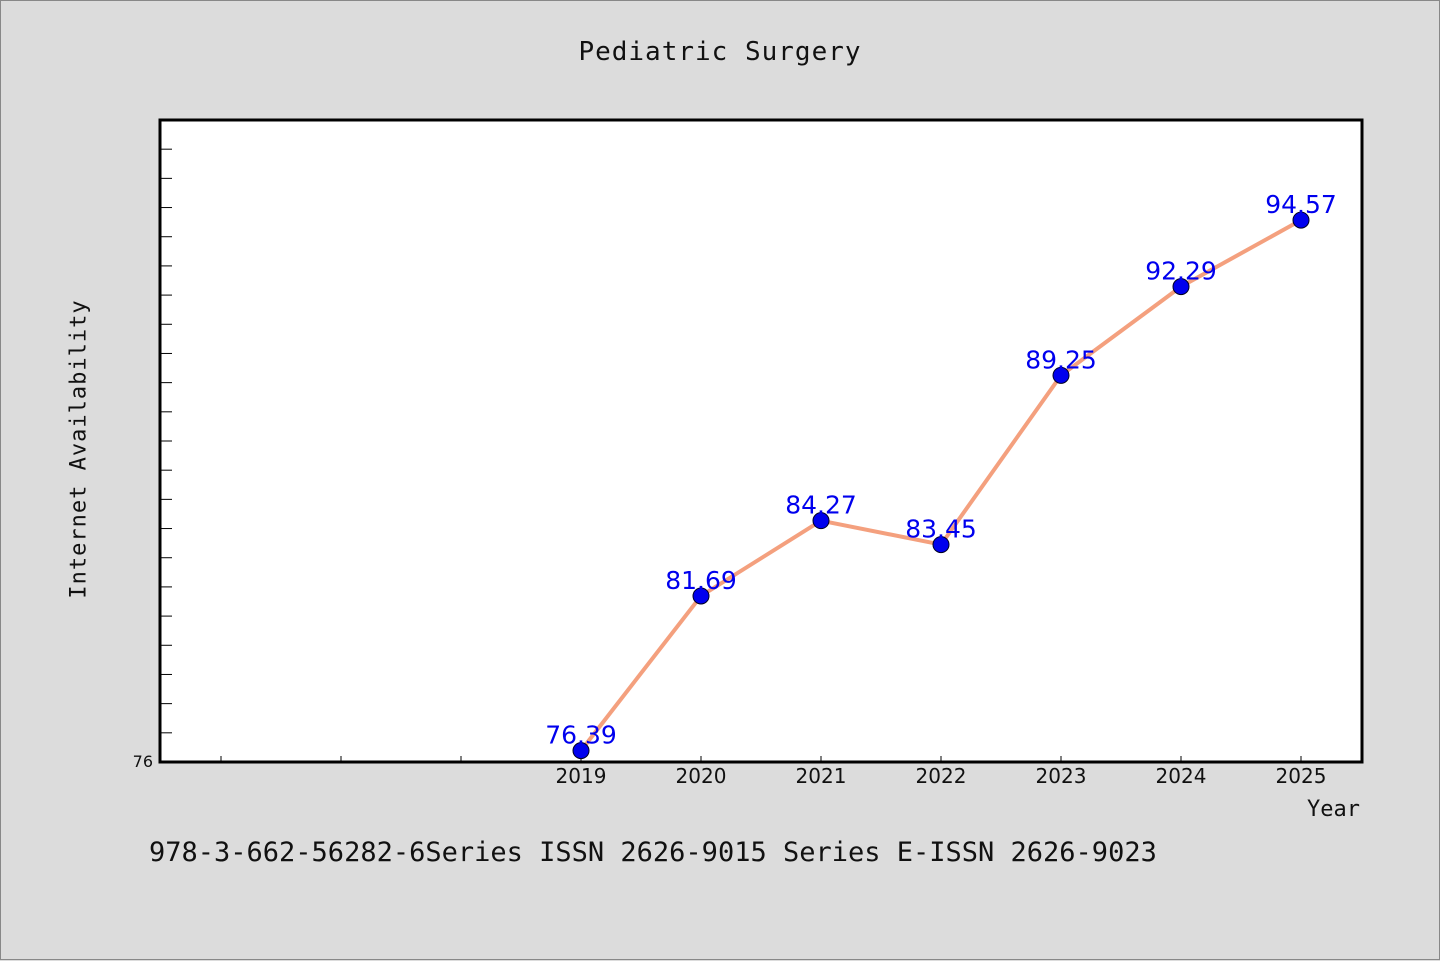  What do you see at coordinates (761, 759) in the screenshot?
I see `x-axis-minor-ticks` at bounding box center [761, 759].